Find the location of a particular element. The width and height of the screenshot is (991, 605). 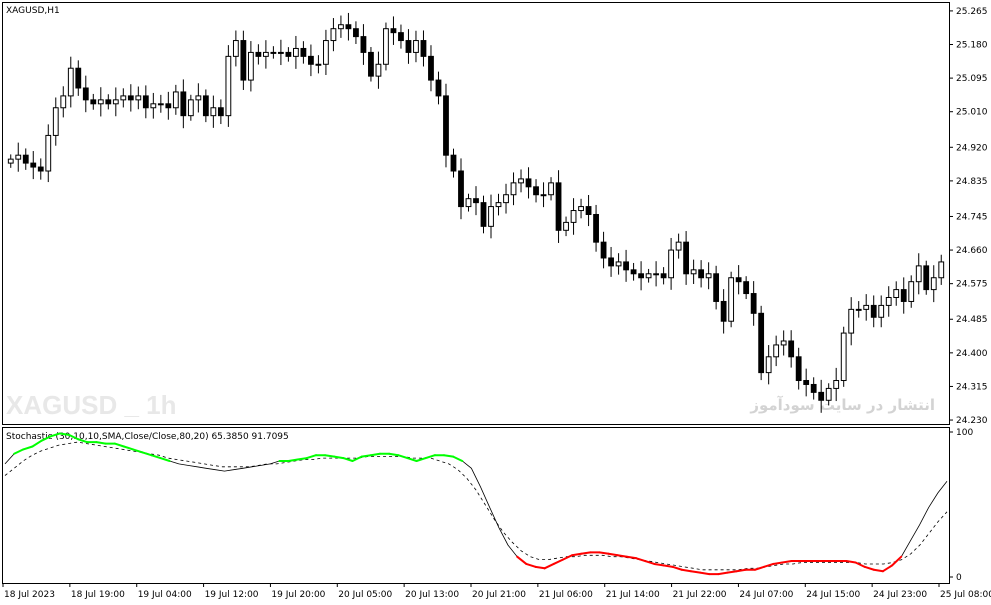

price-tick-label: 24.745 is located at coordinates (972, 217).